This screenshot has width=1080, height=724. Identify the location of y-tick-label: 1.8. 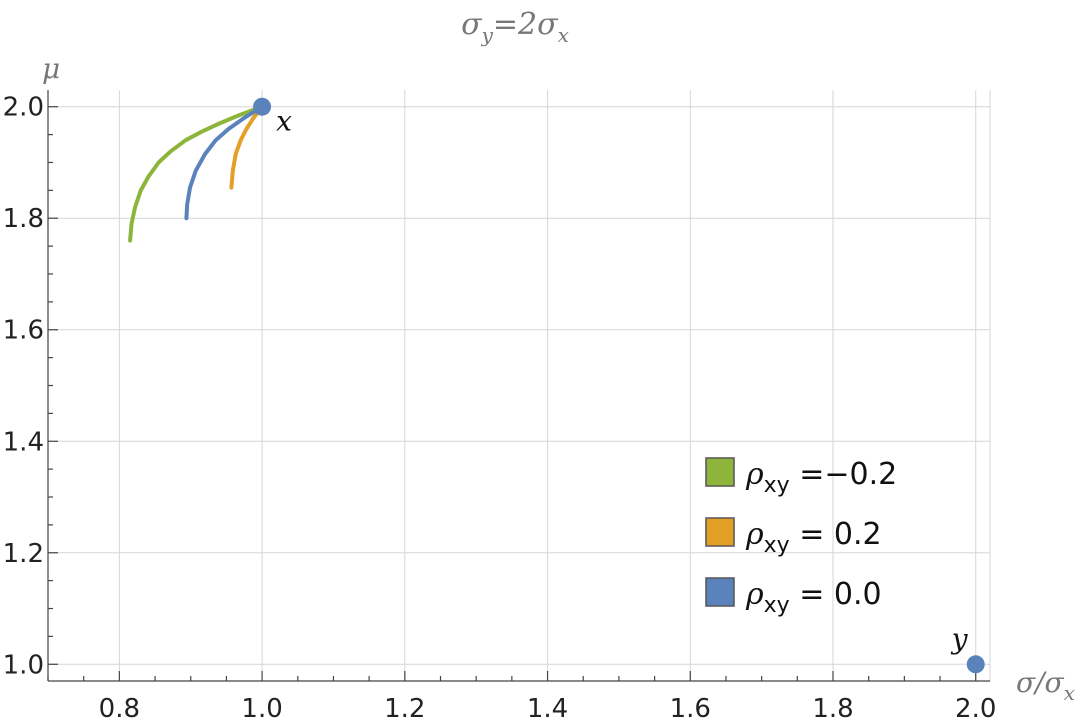
(23, 219).